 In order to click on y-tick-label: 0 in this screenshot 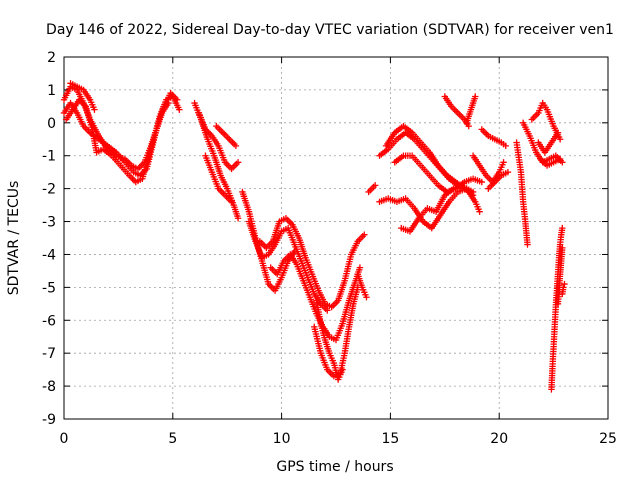, I will do `click(51, 124)`.